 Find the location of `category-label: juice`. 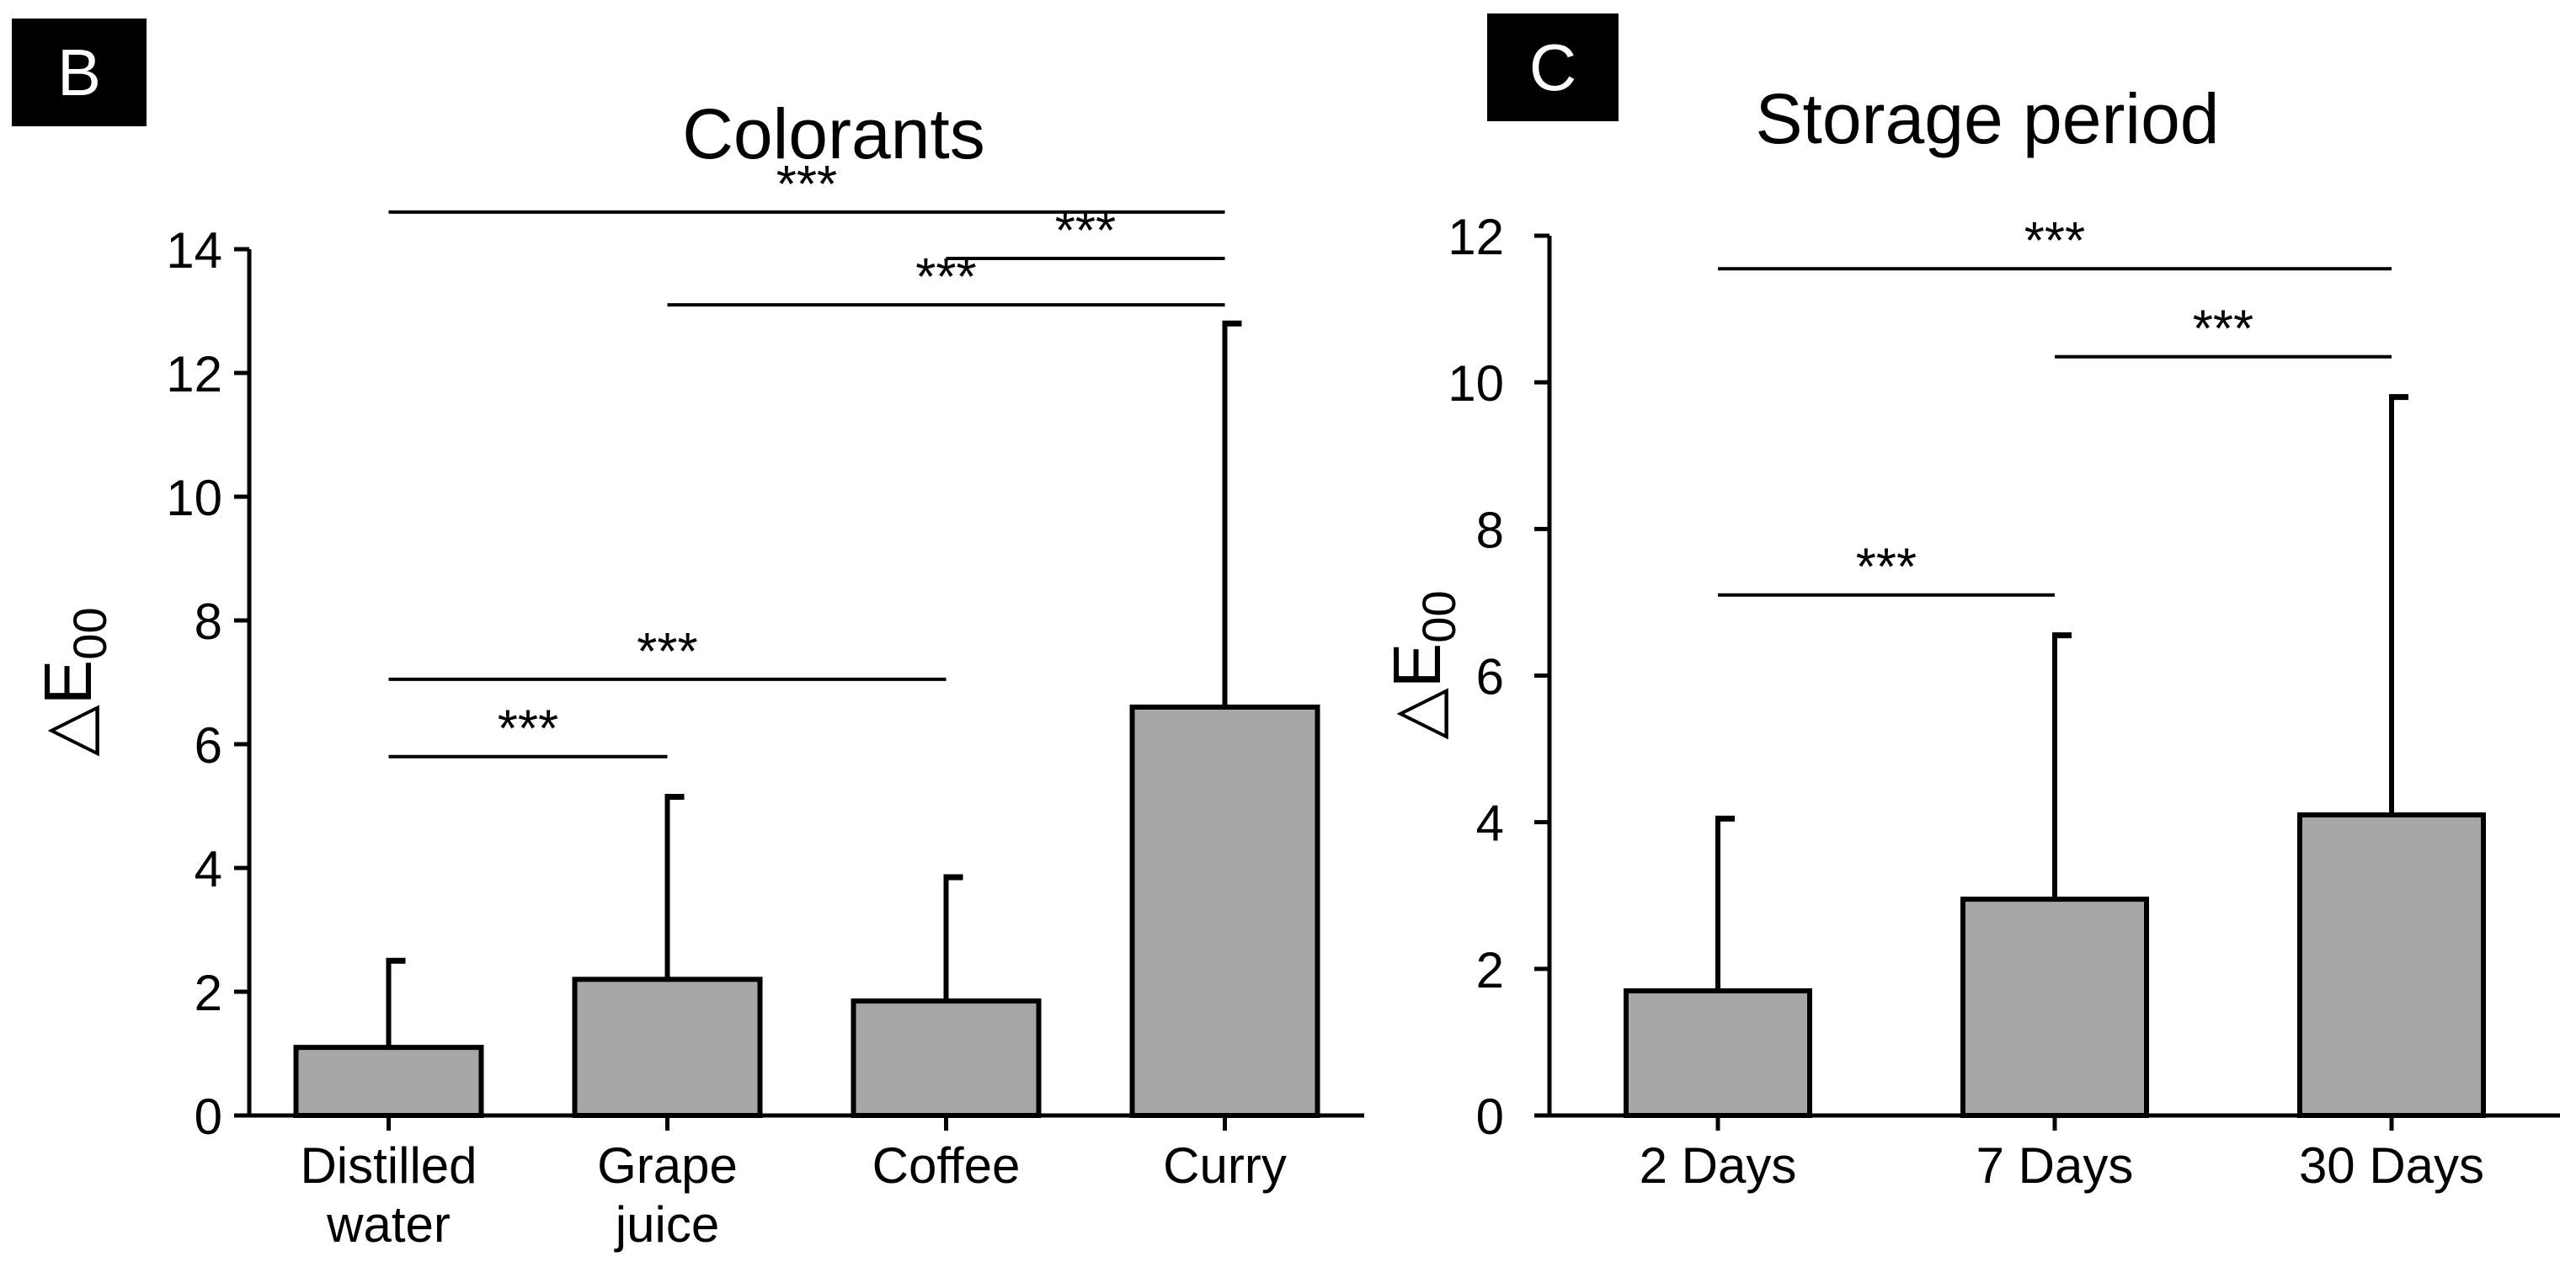

category-label: juice is located at coordinates (666, 1224).